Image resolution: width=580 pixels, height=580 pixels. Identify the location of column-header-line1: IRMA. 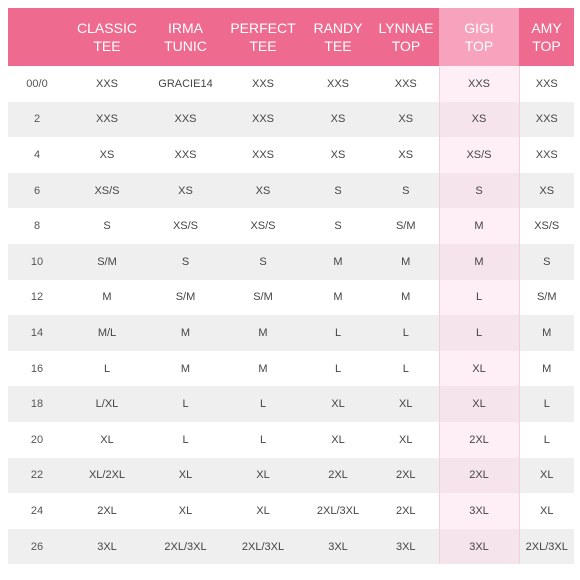
(185, 28).